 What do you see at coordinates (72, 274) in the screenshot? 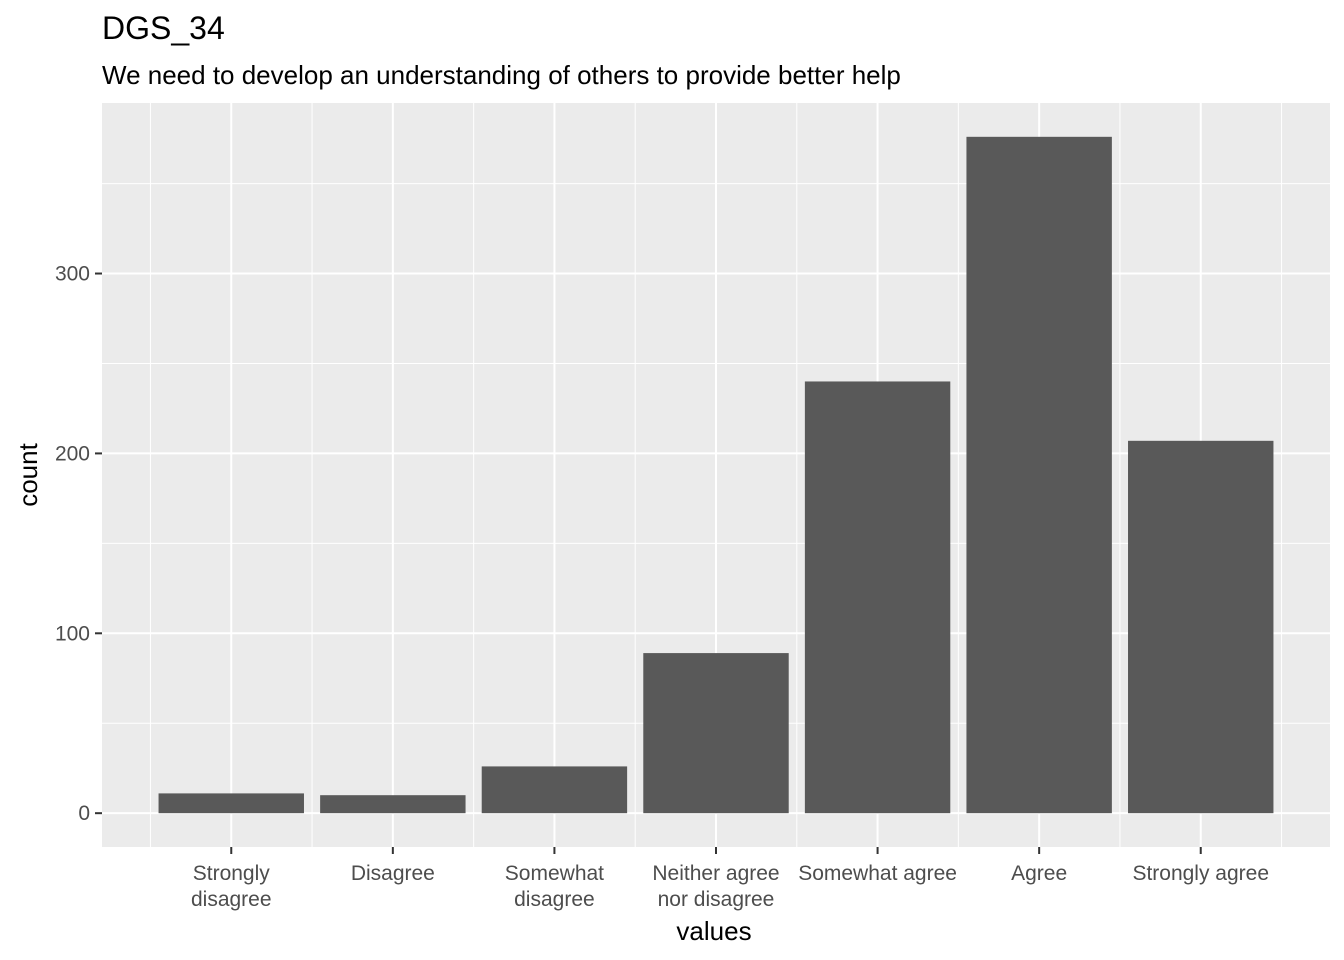
I see `y-tick-label: 300` at bounding box center [72, 274].